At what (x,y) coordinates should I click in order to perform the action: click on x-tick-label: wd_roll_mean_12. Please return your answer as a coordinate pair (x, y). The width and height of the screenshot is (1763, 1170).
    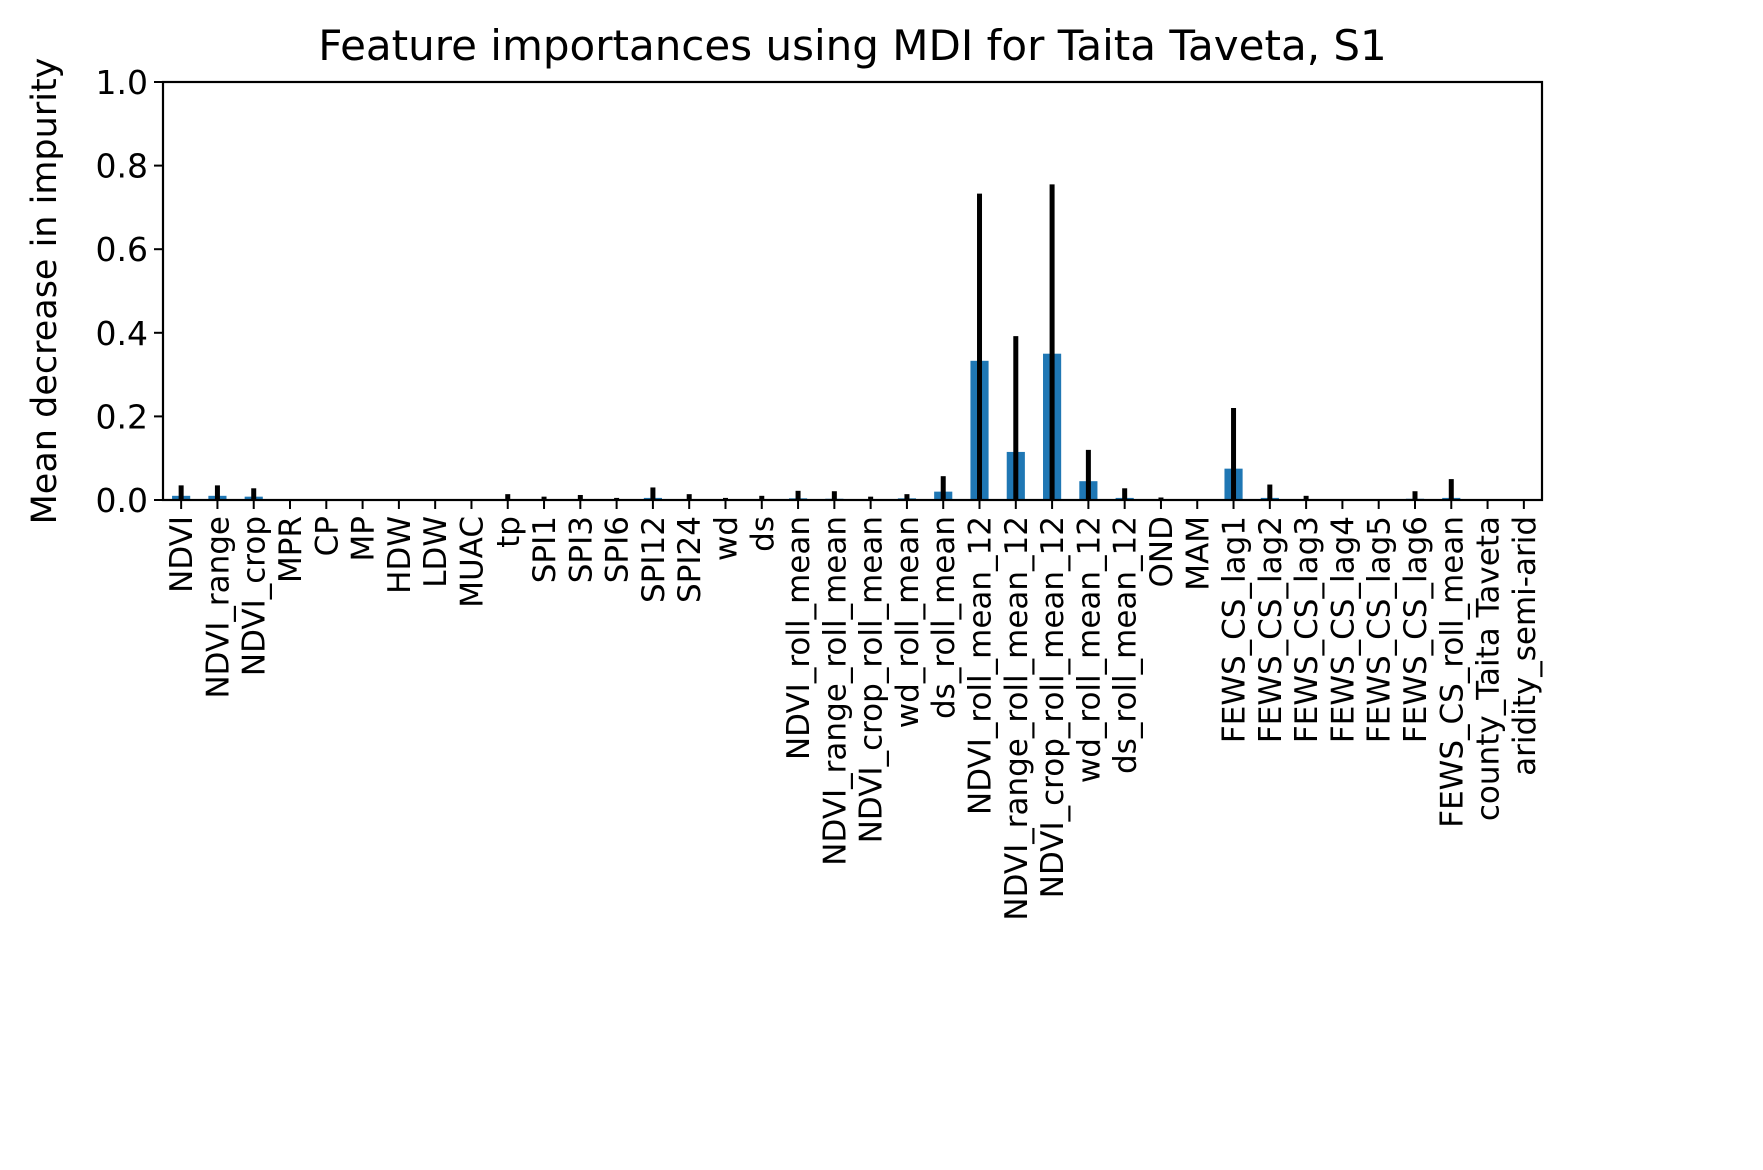
    Looking at the image, I should click on (1089, 649).